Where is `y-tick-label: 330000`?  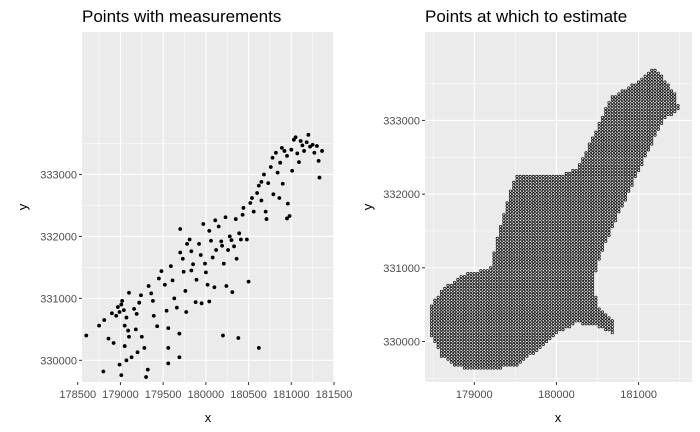
y-tick-label: 330000 is located at coordinates (401, 342).